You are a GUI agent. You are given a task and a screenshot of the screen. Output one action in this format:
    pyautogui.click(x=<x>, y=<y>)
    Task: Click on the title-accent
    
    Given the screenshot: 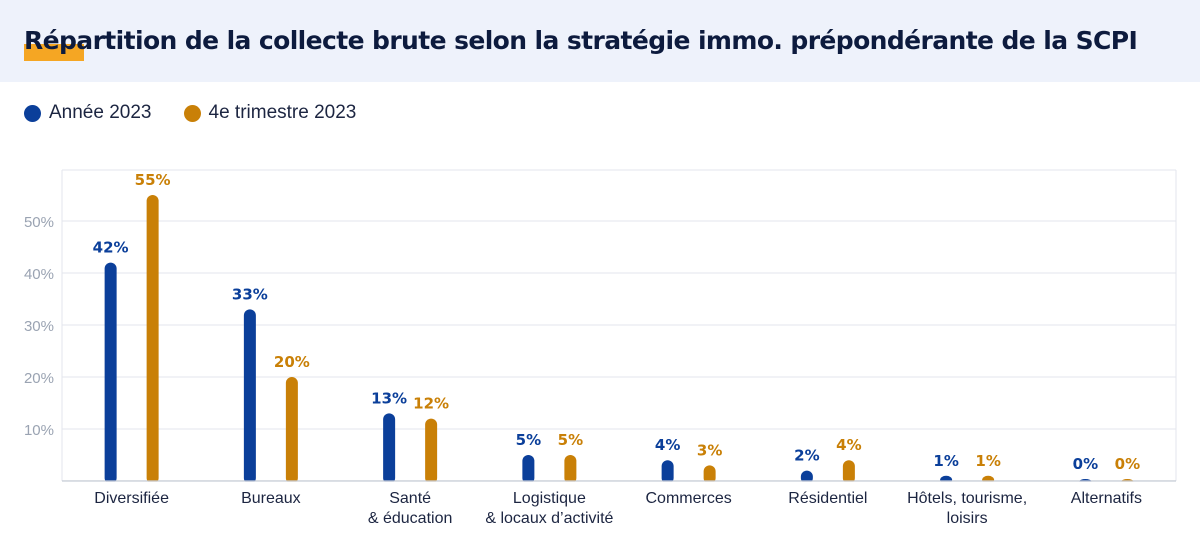 What is the action you would take?
    pyautogui.click(x=54, y=52)
    